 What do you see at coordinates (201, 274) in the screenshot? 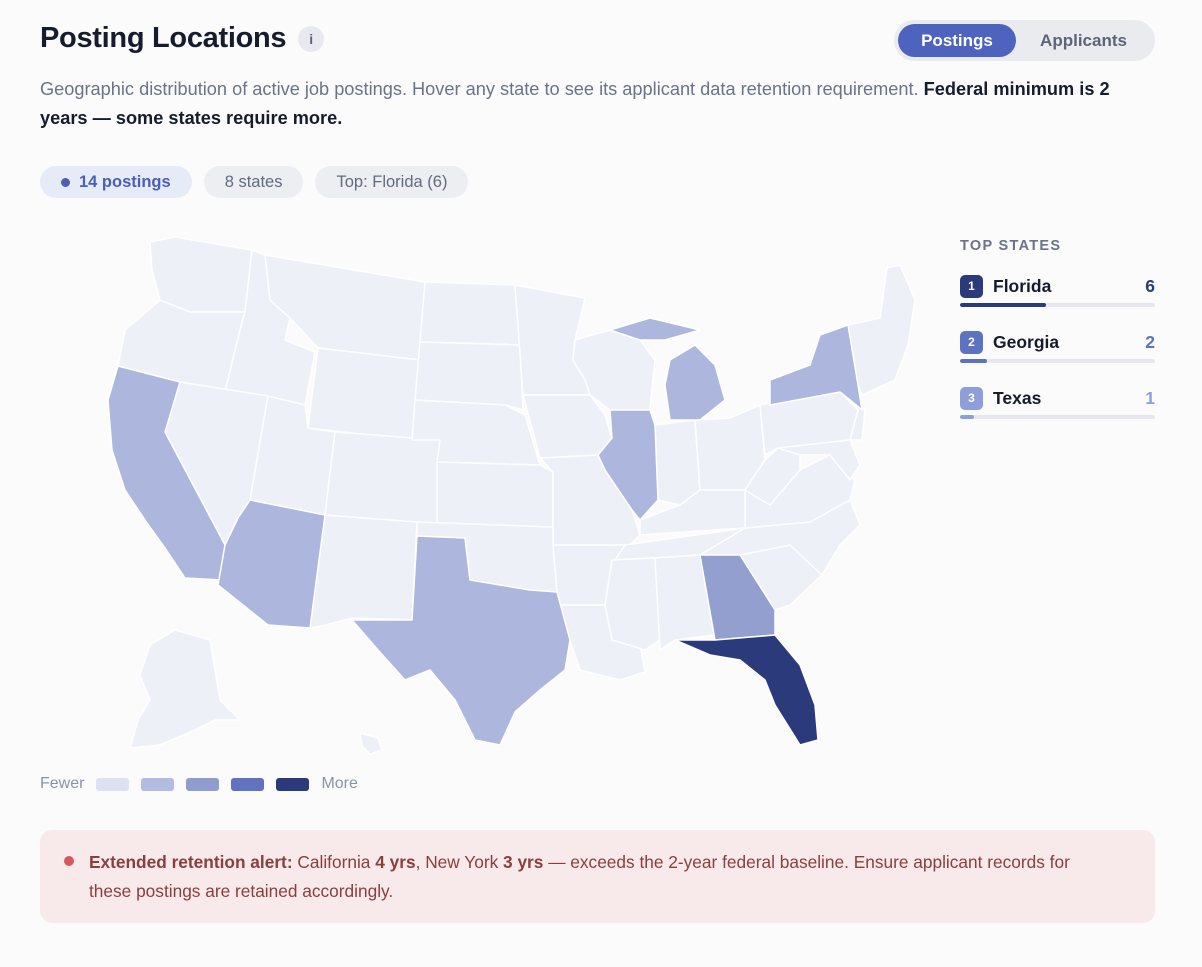
I see `state-washington` at bounding box center [201, 274].